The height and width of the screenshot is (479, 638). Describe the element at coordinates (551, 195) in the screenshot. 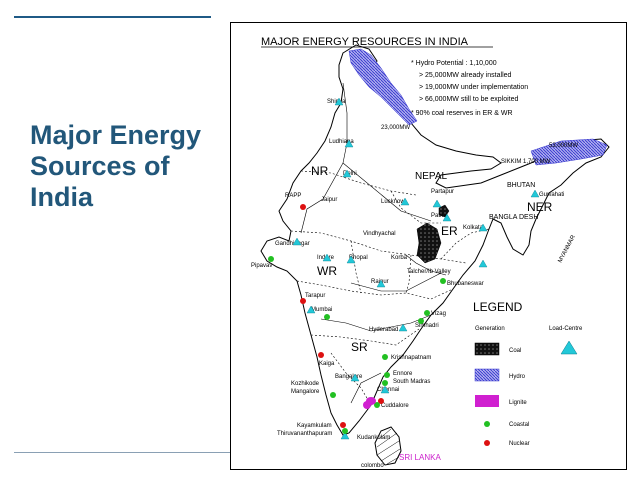

I see `place-label: Guwahati` at that location.